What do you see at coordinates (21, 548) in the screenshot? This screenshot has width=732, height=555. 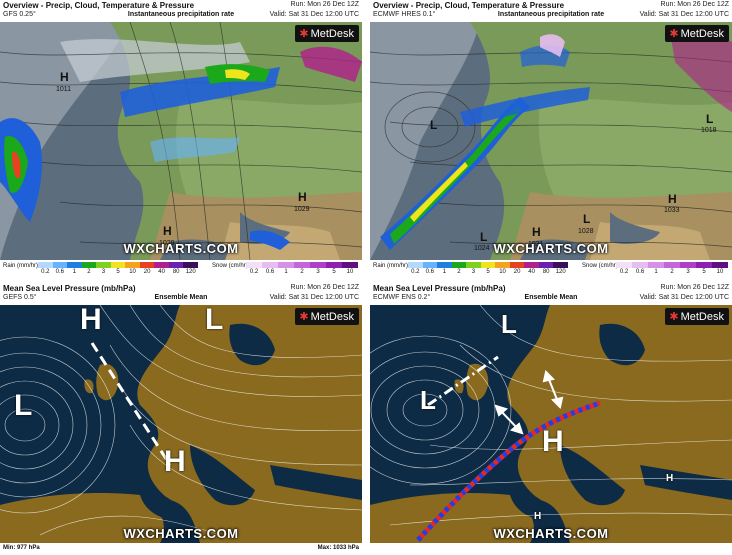 I see `min-pressure-footer: Min: 977 hPa` at bounding box center [21, 548].